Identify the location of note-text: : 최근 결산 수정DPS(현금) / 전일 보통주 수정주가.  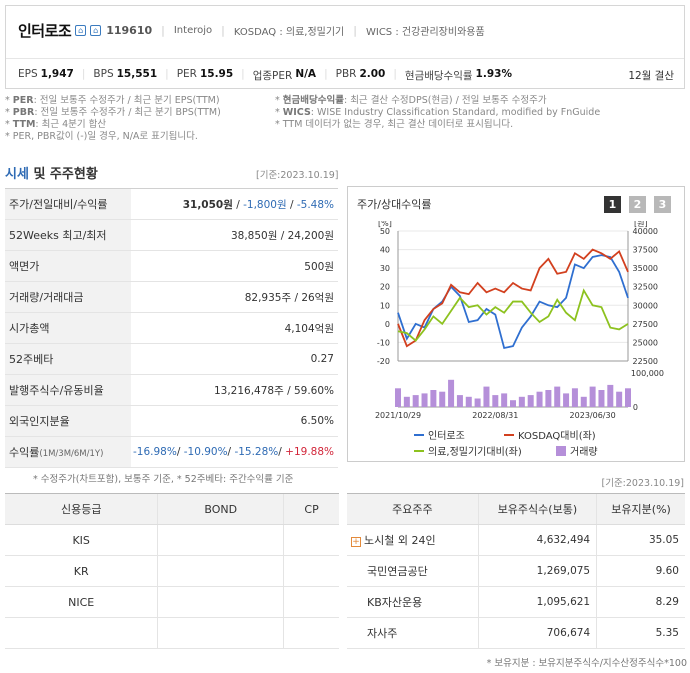
(445, 100).